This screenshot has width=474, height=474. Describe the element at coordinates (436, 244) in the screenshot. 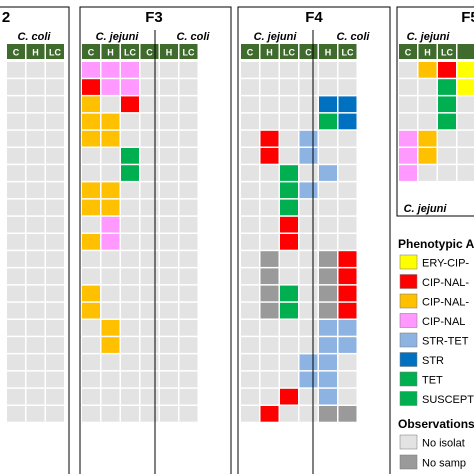

I see `legend-title: Phenotypic A` at that location.